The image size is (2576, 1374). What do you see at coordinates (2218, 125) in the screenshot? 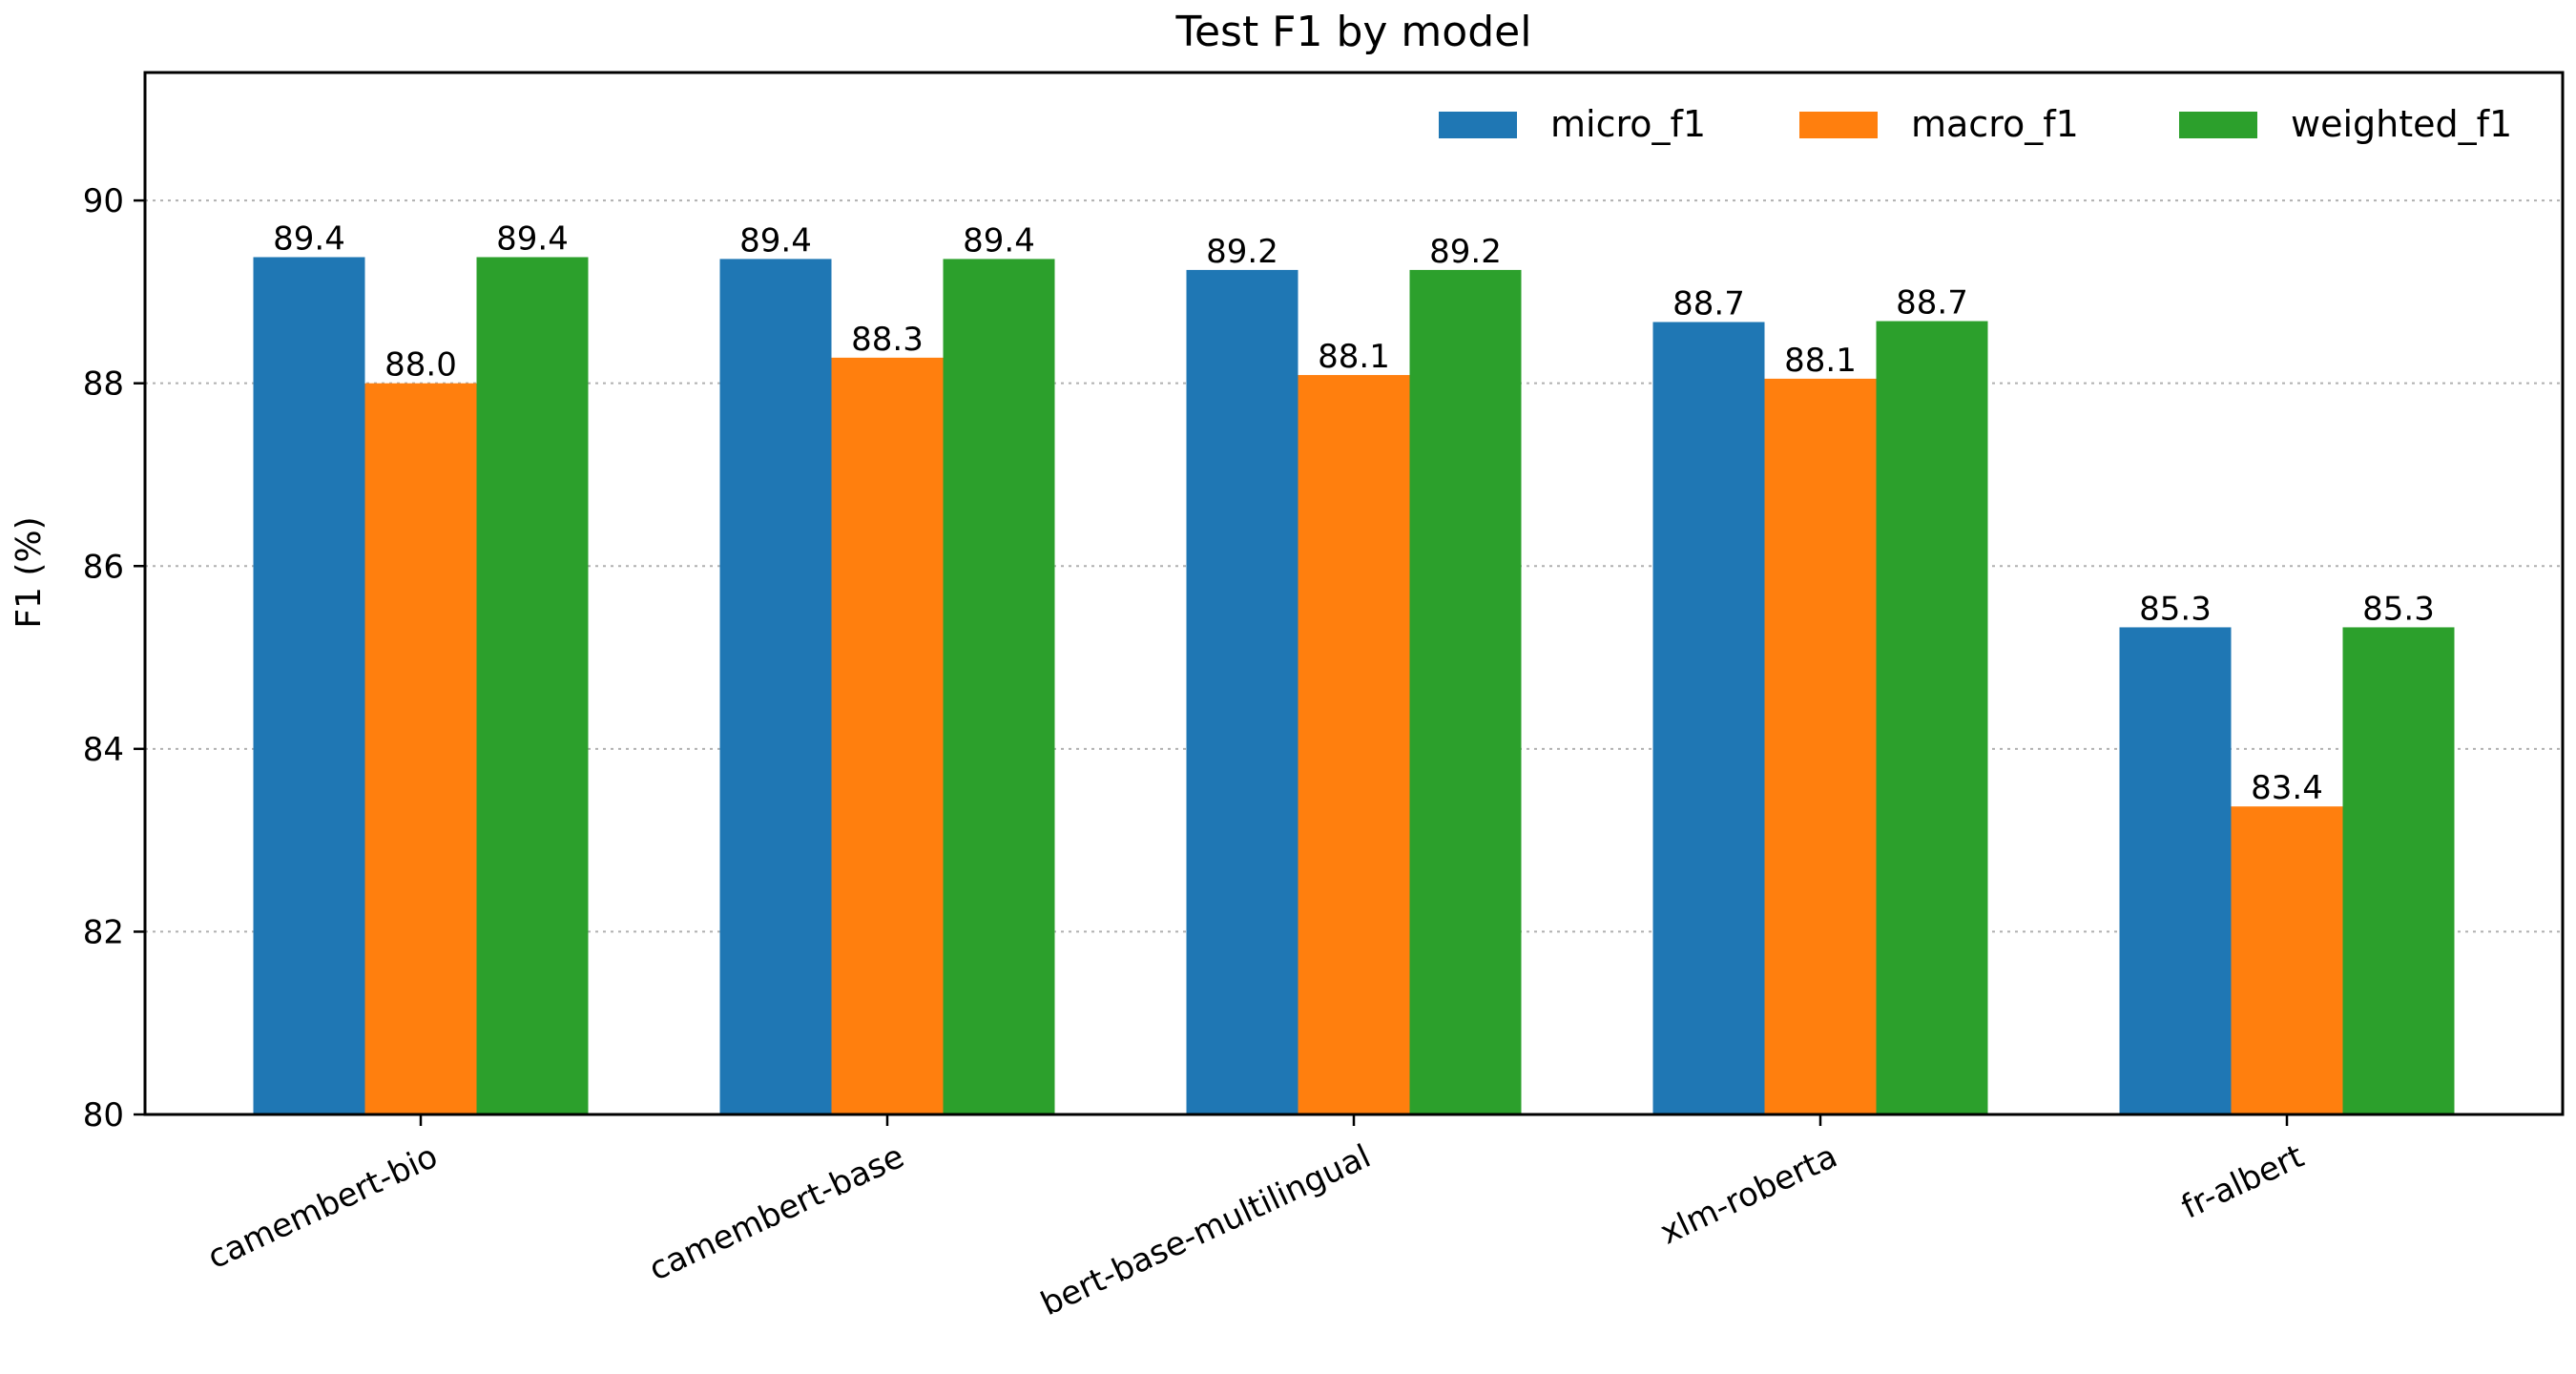
I see `legend-swatch-weighted_f1` at bounding box center [2218, 125].